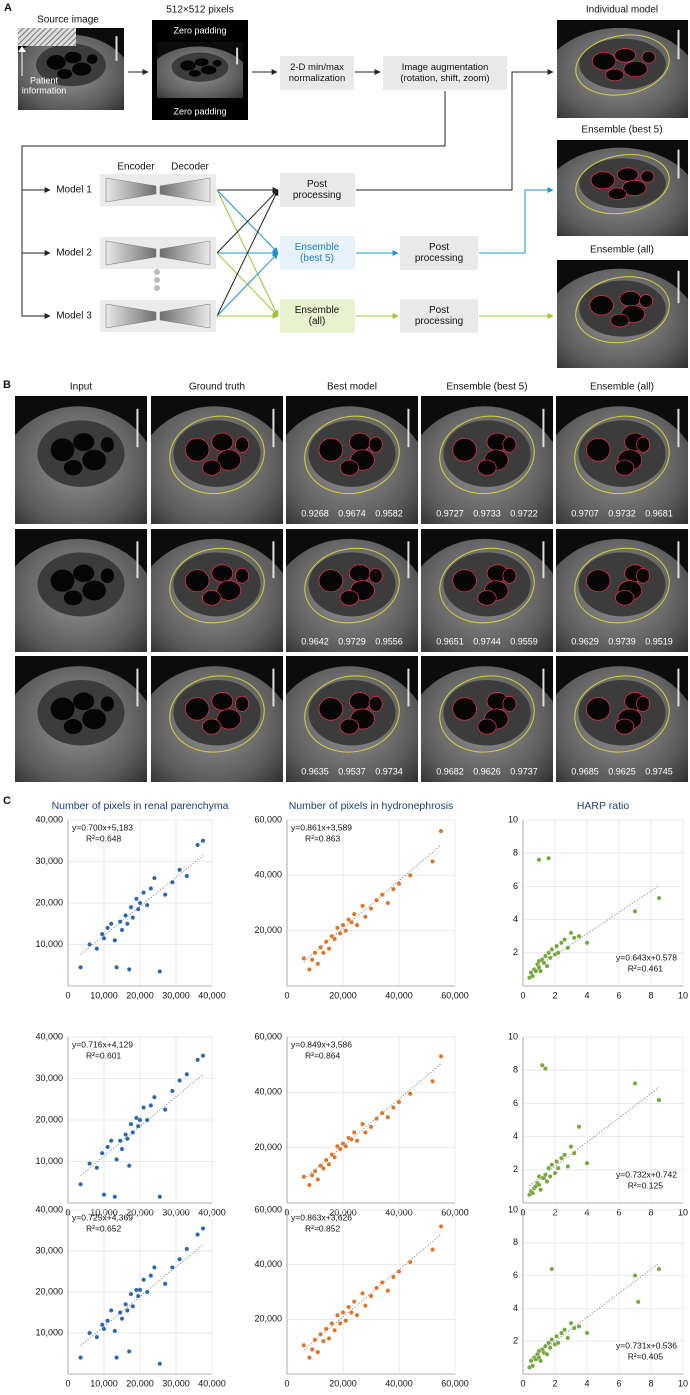  Describe the element at coordinates (322, 1228) in the screenshot. I see `r-squared: R²=0.852` at that location.